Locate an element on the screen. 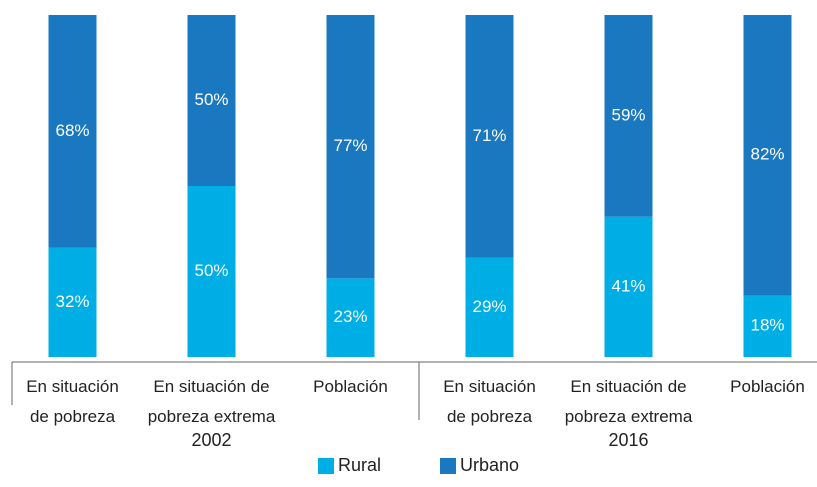  legend-item: Urbano is located at coordinates (479, 465).